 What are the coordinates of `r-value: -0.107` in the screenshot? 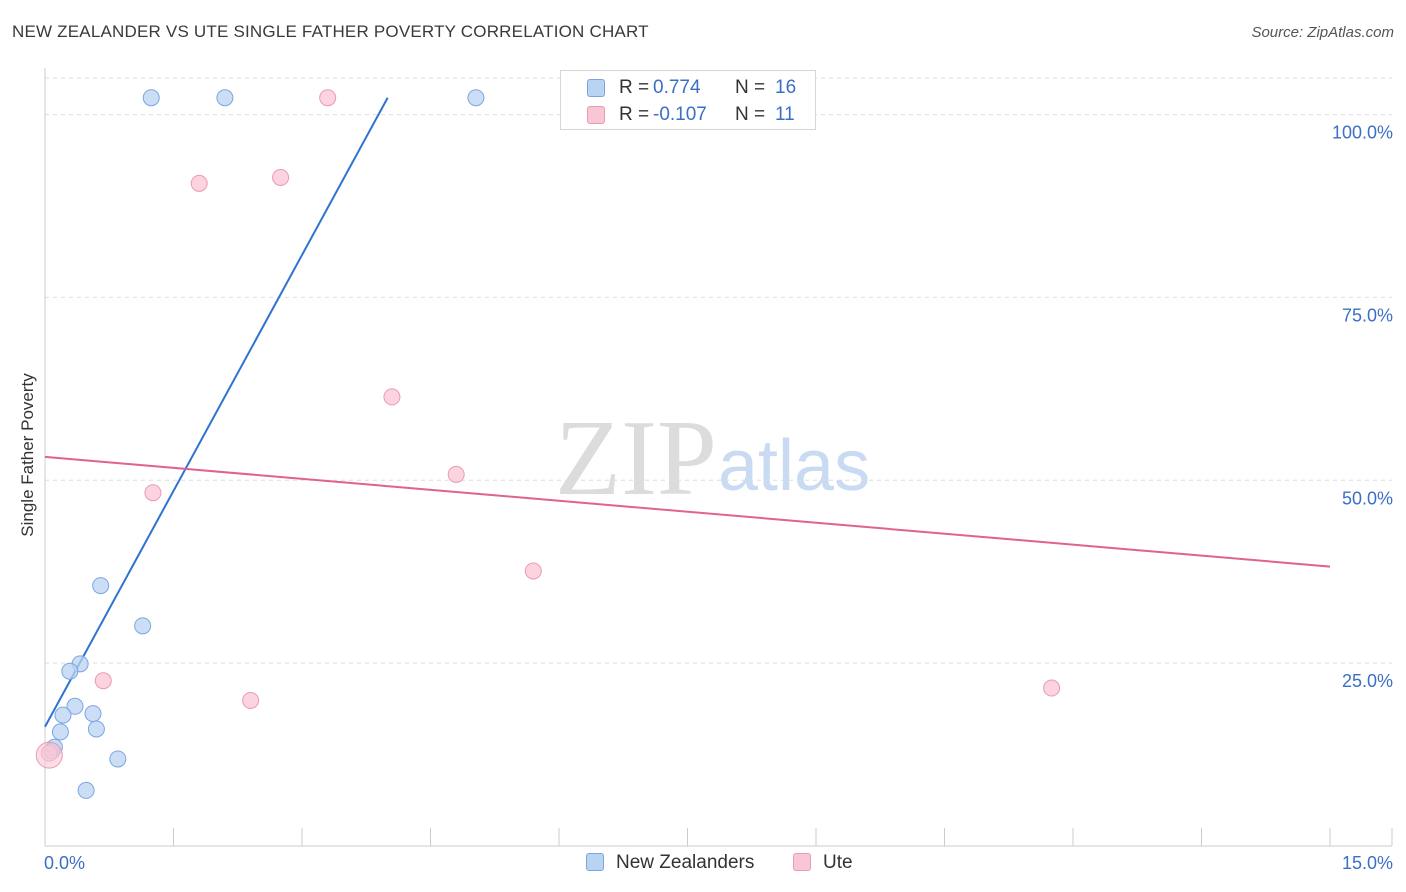 It's located at (680, 114).